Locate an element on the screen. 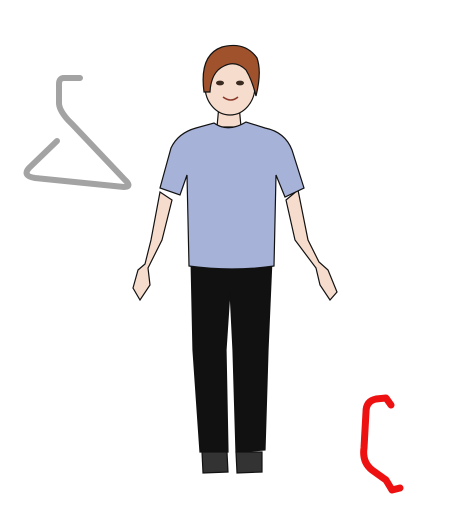 The height and width of the screenshot is (519, 464). mouth is located at coordinates (230, 98).